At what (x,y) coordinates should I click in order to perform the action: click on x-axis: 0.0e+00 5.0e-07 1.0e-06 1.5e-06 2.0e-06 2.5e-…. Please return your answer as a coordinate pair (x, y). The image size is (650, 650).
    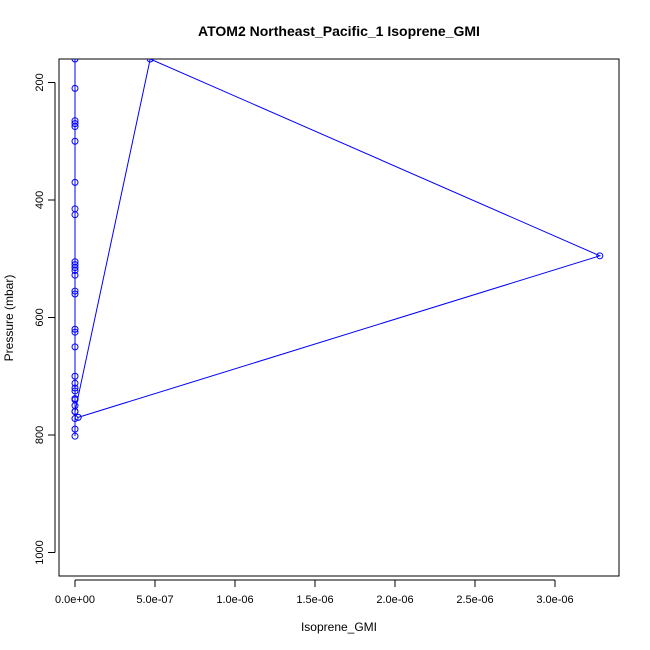
    Looking at the image, I should click on (314, 592).